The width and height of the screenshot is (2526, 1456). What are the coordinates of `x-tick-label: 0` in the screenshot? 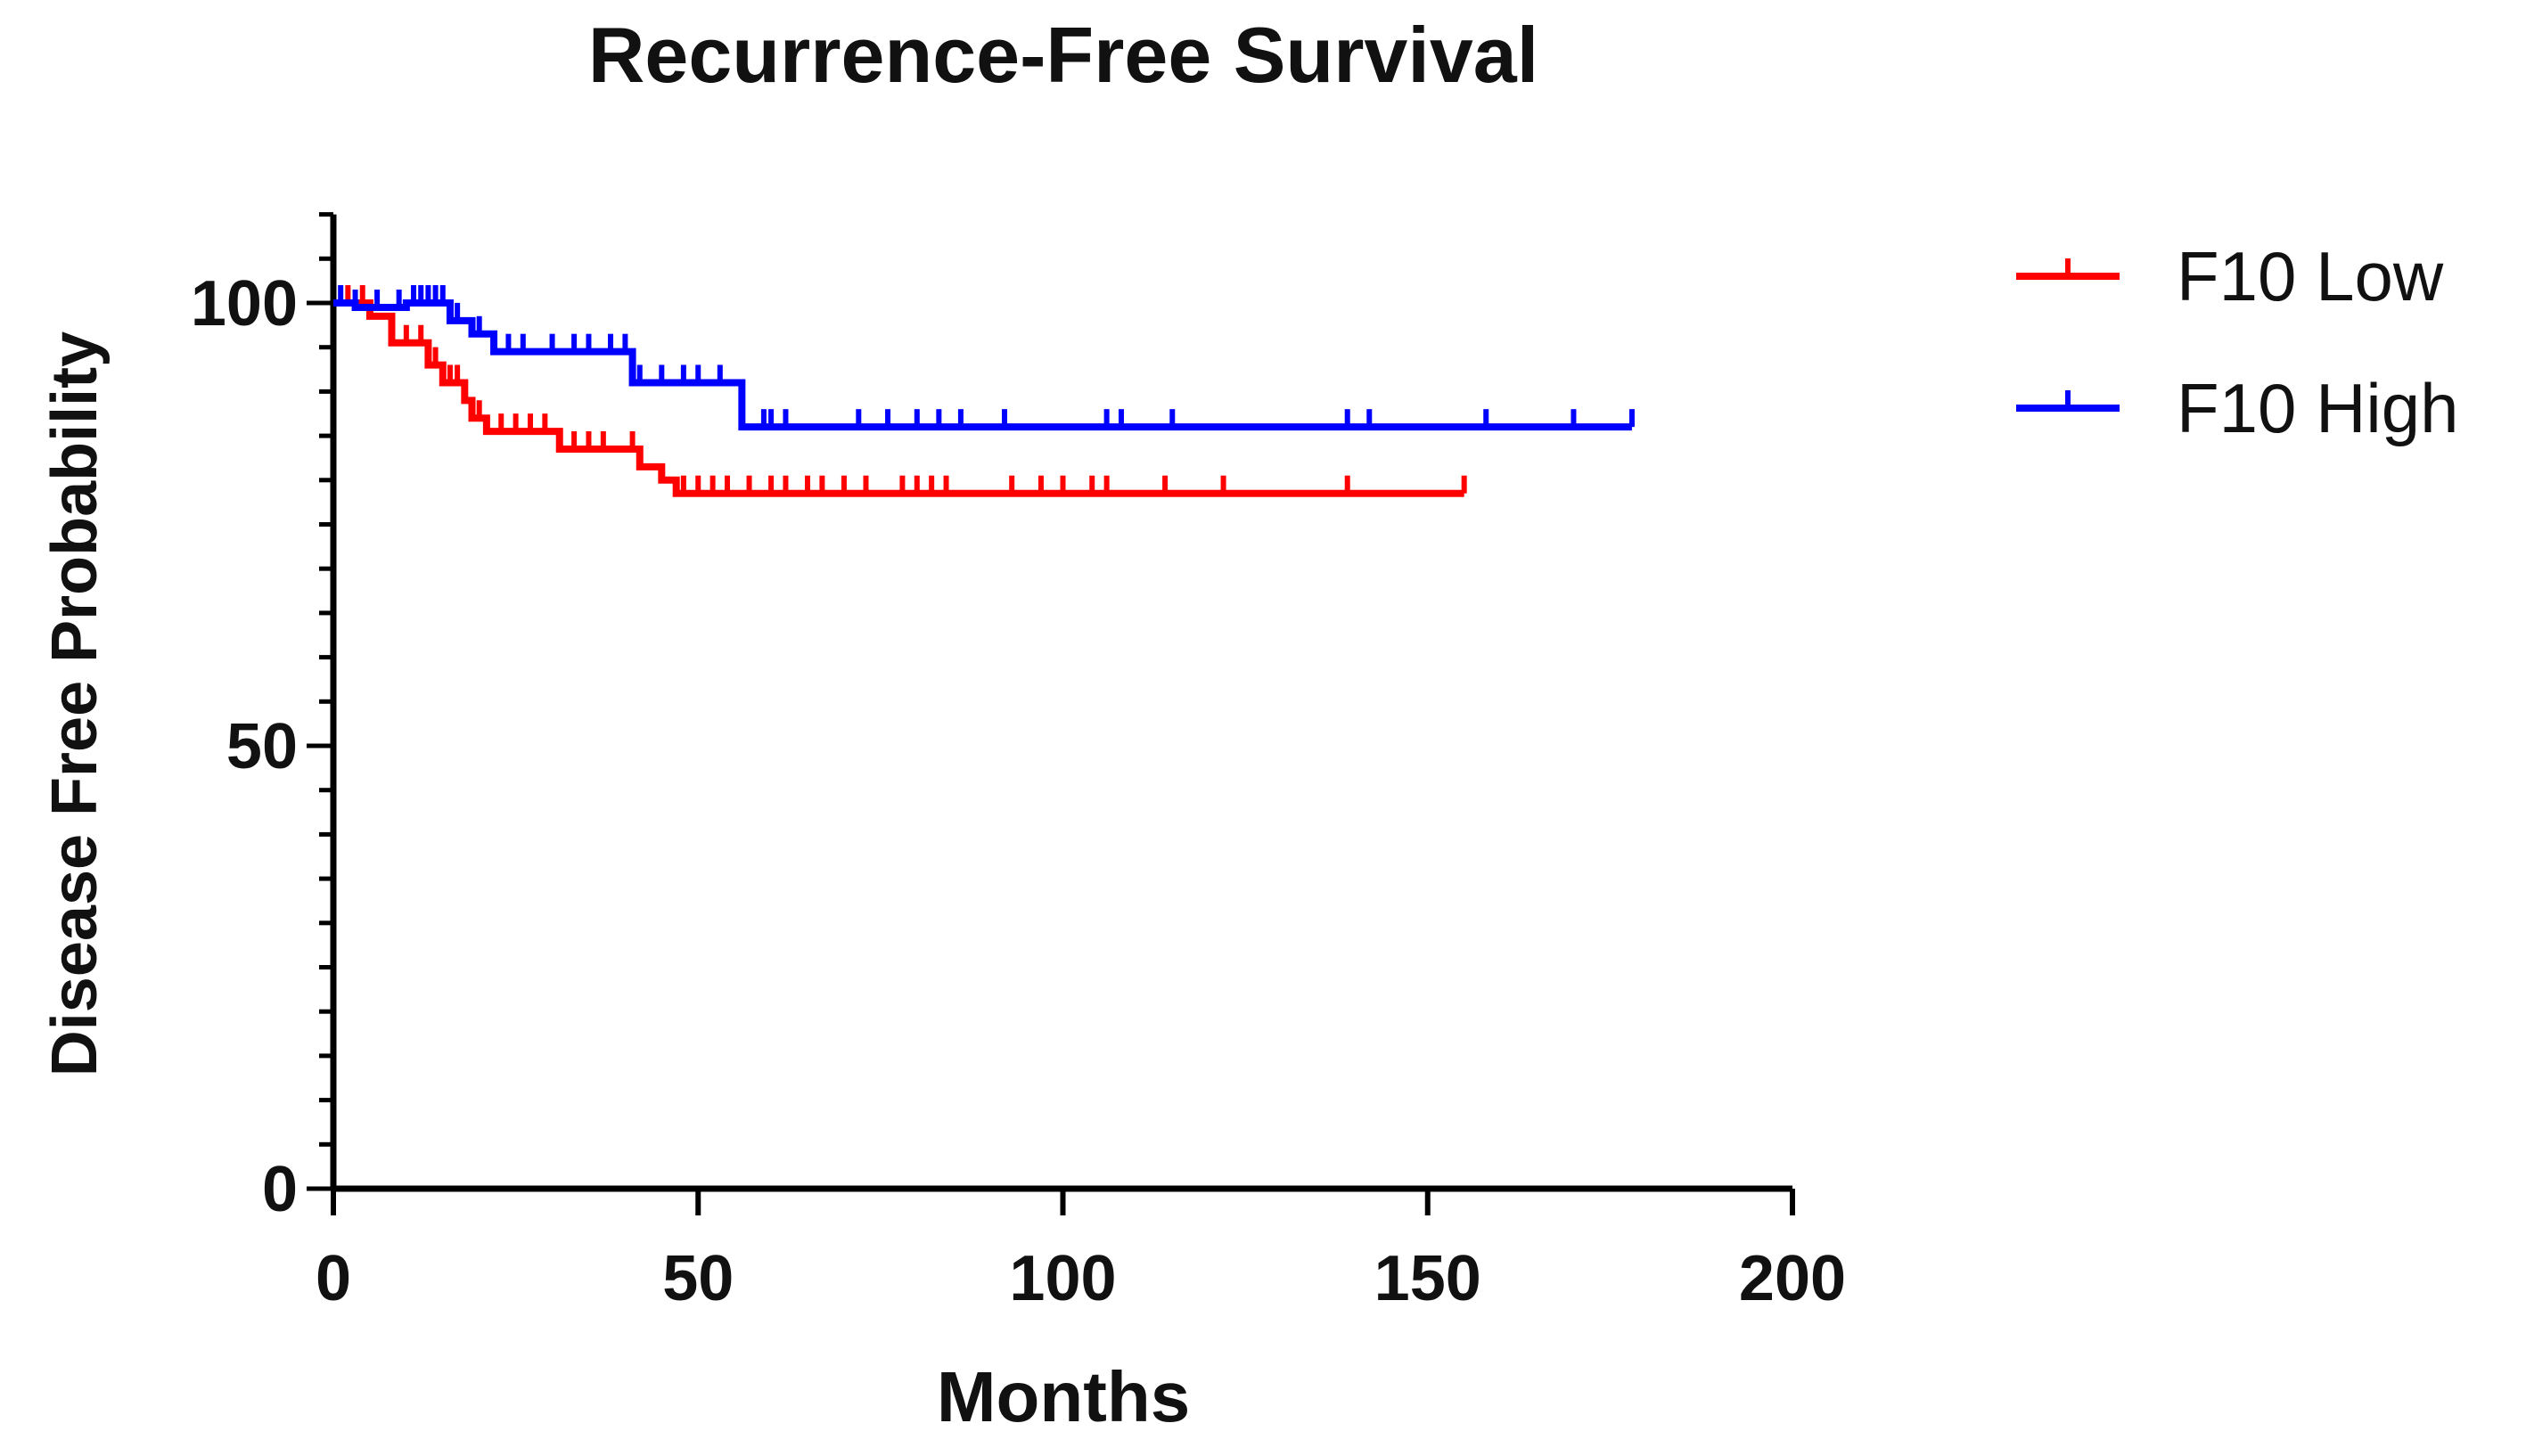 It's located at (334, 1278).